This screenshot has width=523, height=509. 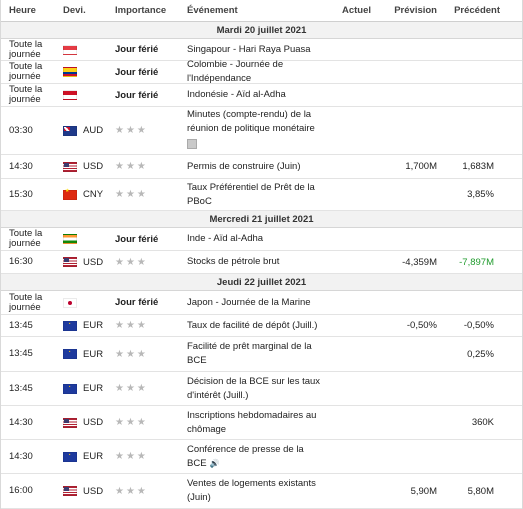 What do you see at coordinates (79, 353) in the screenshot?
I see `event-currency: EUR` at bounding box center [79, 353].